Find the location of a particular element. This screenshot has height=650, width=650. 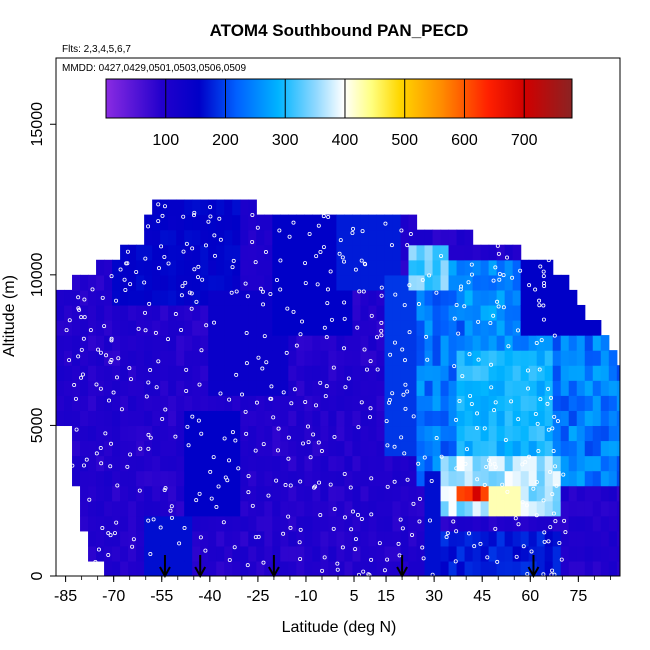

x-tick-label: -40 is located at coordinates (209, 596).